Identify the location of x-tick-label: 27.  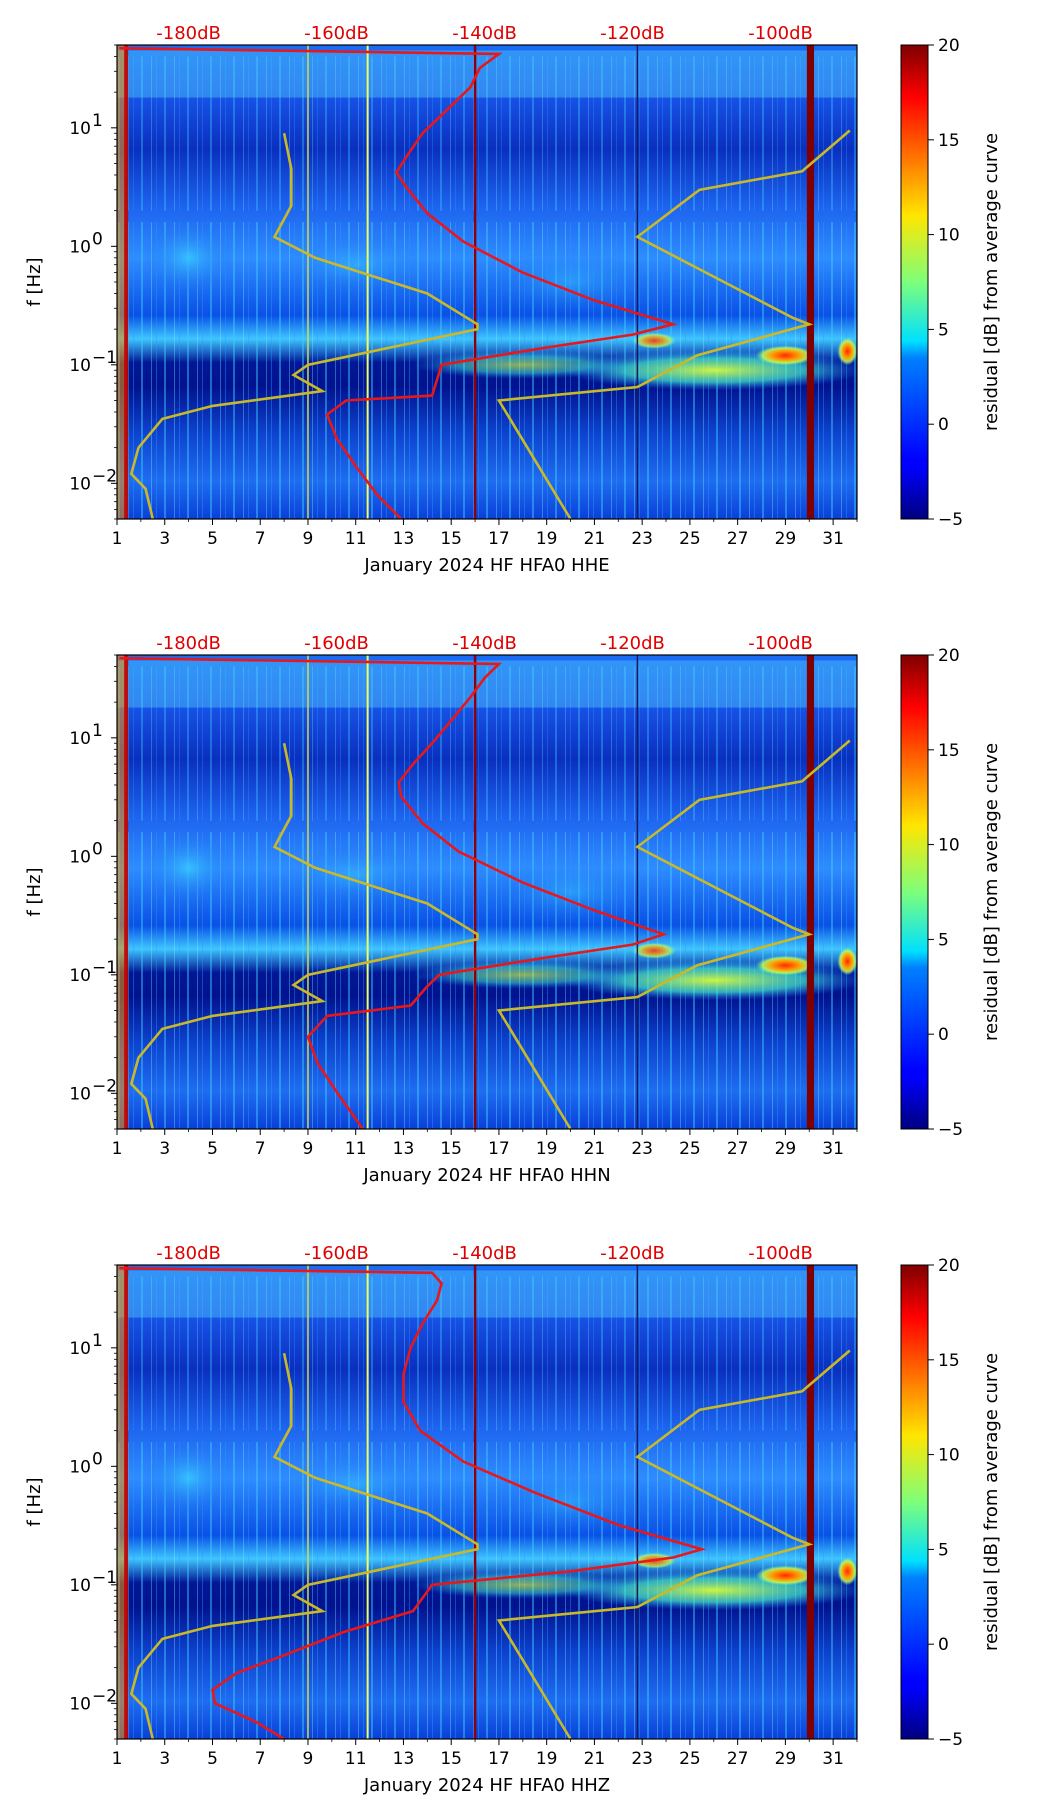
(738, 539).